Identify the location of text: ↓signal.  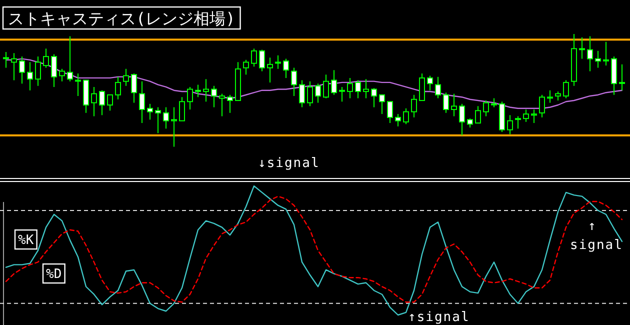
(289, 163).